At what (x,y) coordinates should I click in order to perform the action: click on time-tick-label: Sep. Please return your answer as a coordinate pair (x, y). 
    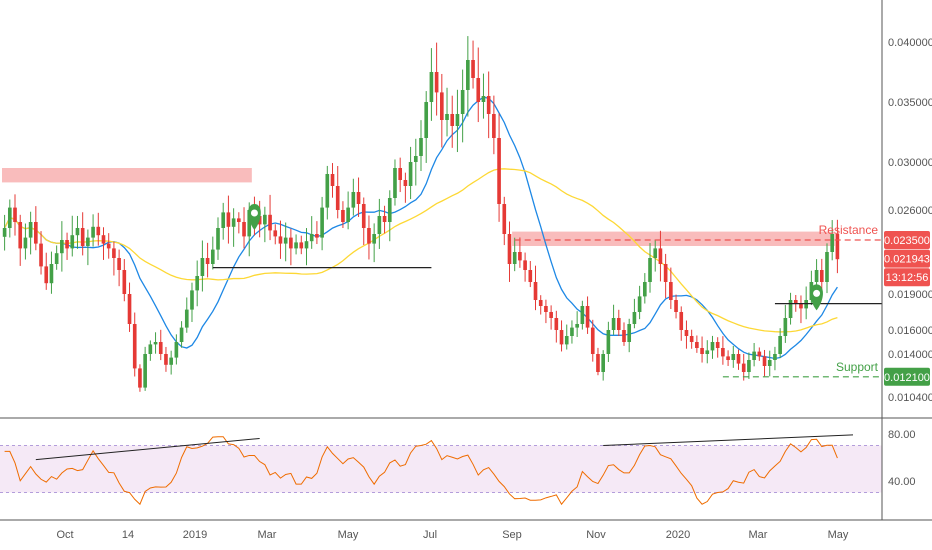
    Looking at the image, I should click on (512, 535).